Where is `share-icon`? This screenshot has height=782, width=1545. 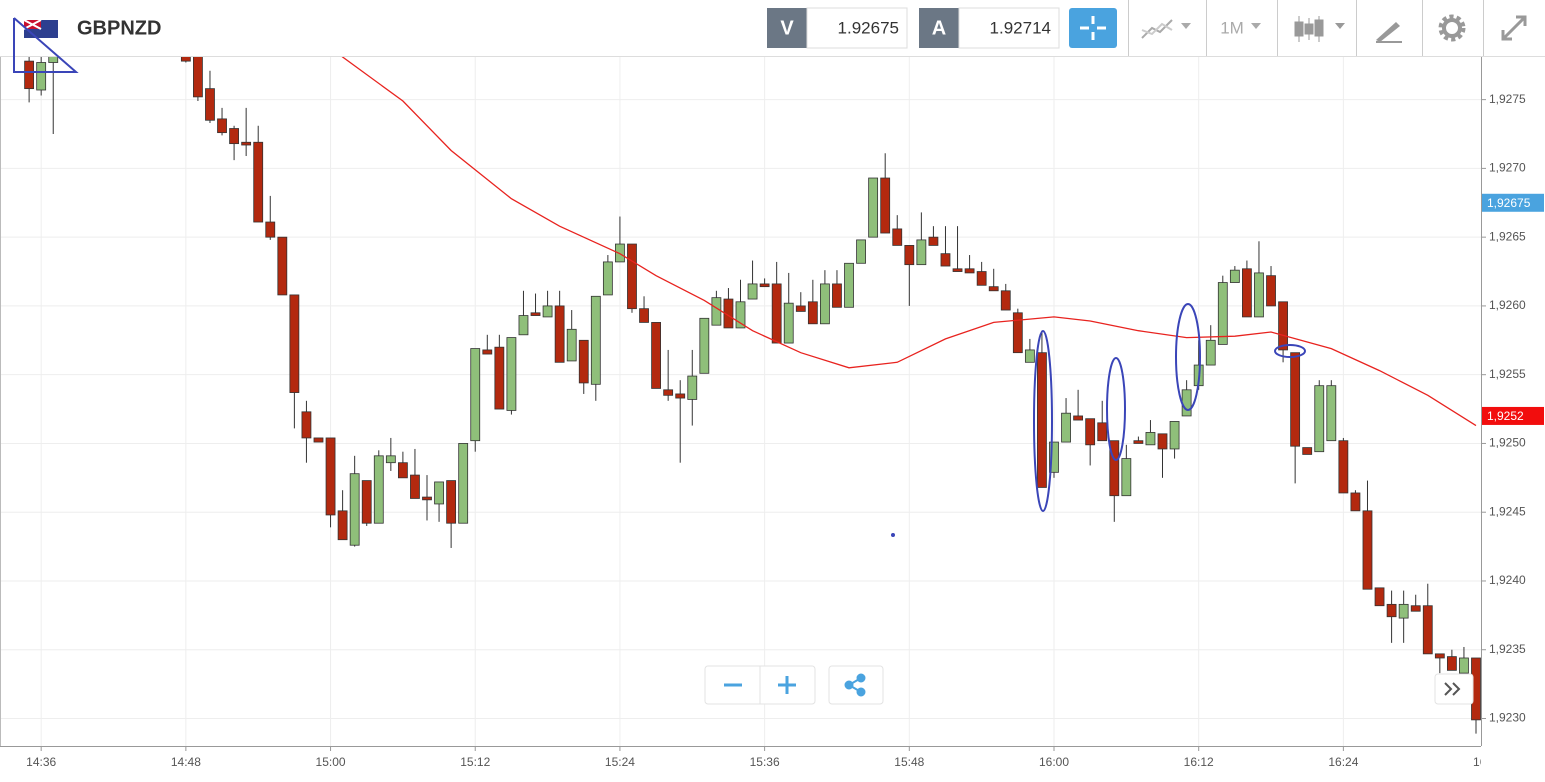
share-icon is located at coordinates (855, 685).